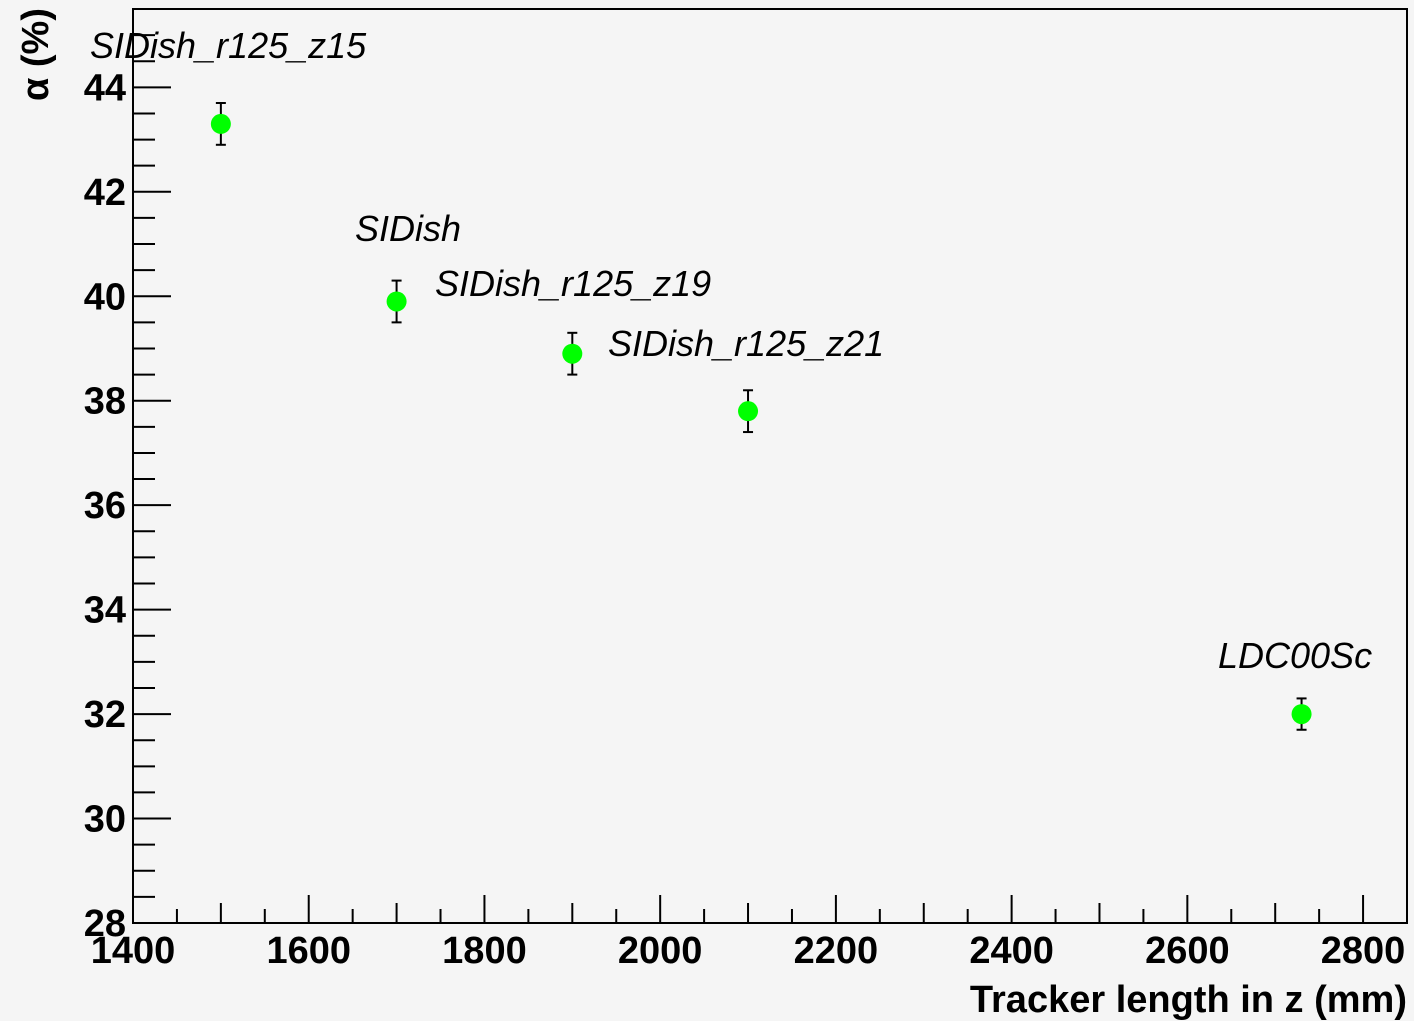 The image size is (1414, 1021). Describe the element at coordinates (836, 951) in the screenshot. I see `x-tick-label: 2200` at that location.